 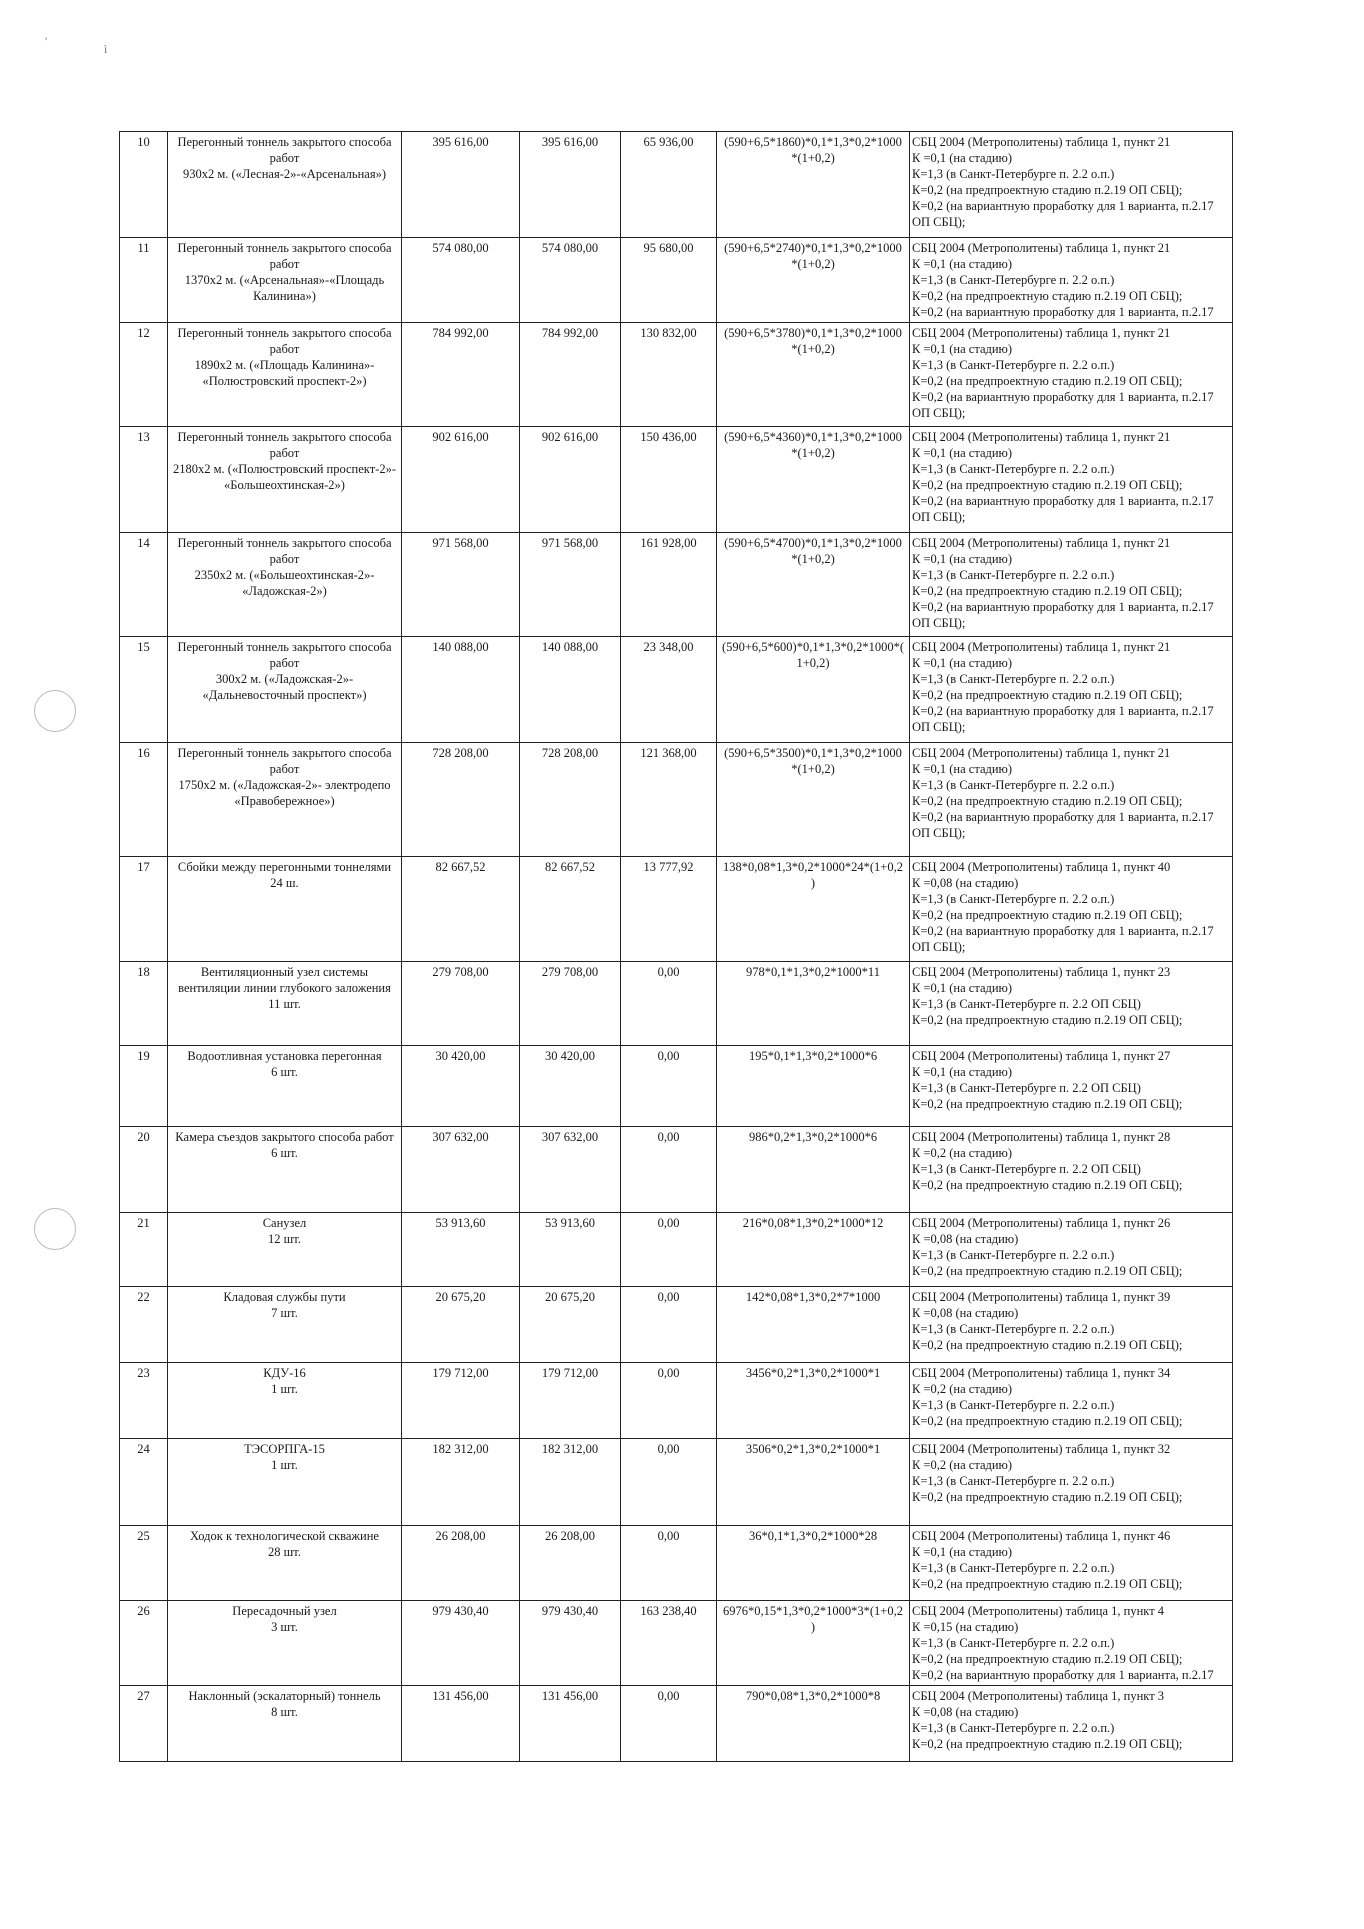 I want to click on cost-value: 140 088,00, so click(x=460, y=689).